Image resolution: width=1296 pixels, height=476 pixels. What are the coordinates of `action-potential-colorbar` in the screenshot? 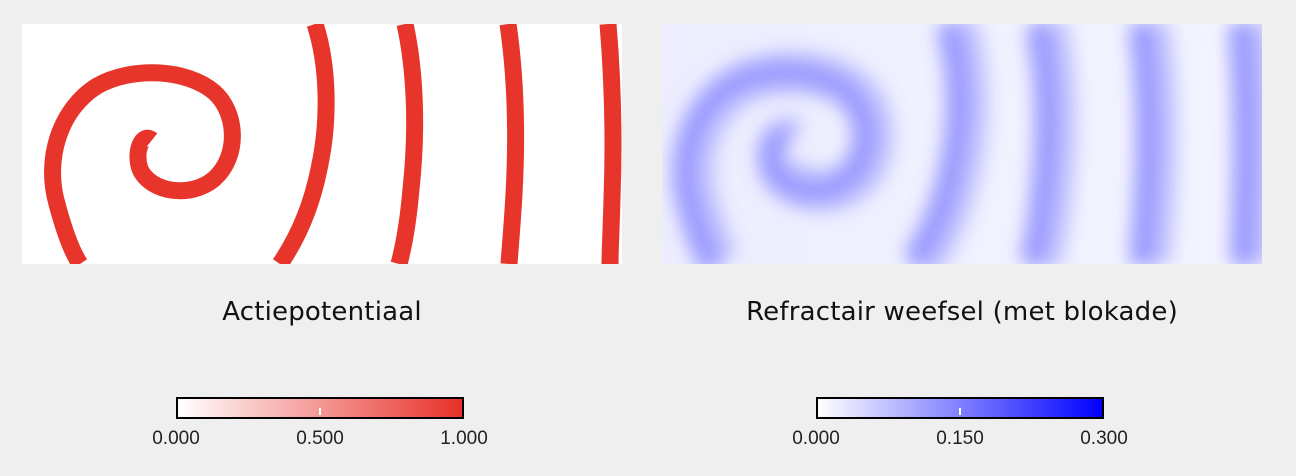 It's located at (320, 408).